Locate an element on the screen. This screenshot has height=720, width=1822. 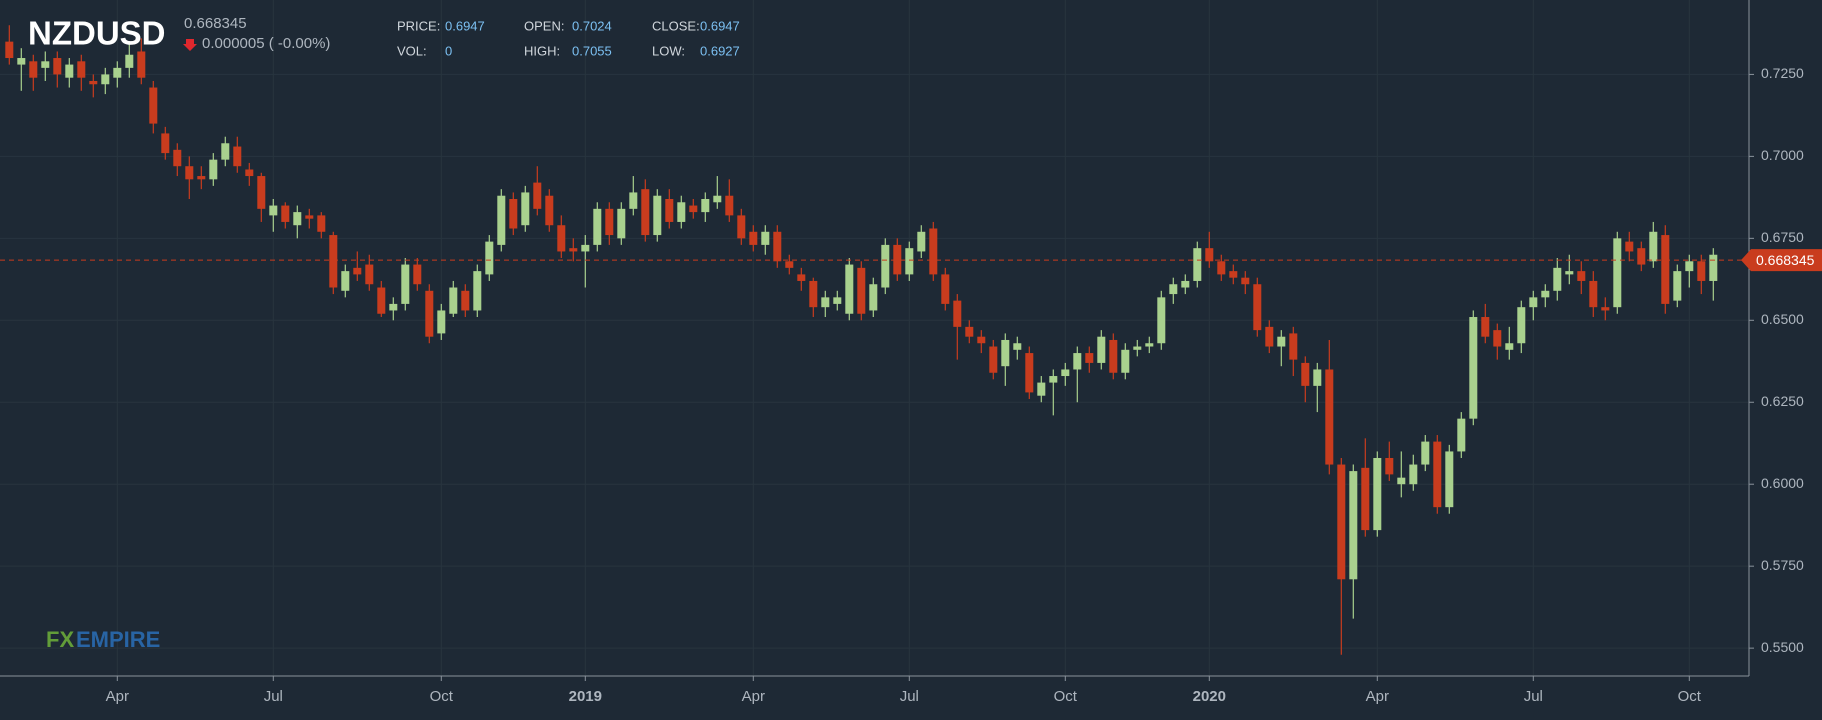
y-tick-label: 0.6750 is located at coordinates (1782, 237).